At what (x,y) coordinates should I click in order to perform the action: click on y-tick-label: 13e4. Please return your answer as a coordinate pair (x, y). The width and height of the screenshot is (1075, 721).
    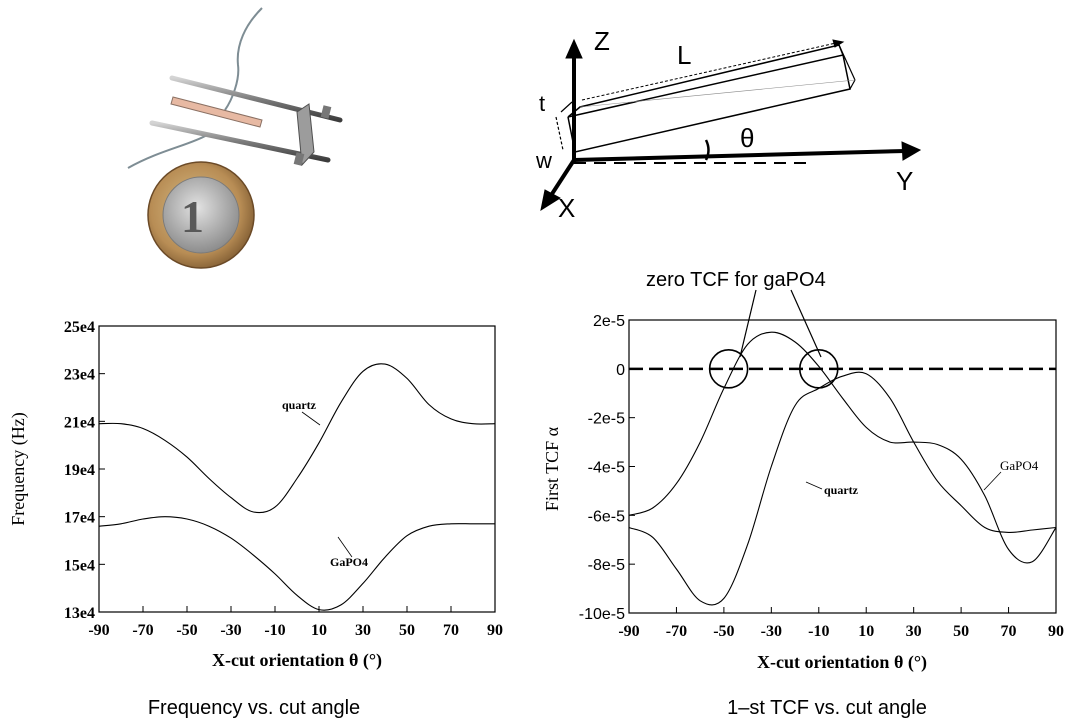
    Looking at the image, I should click on (79, 613).